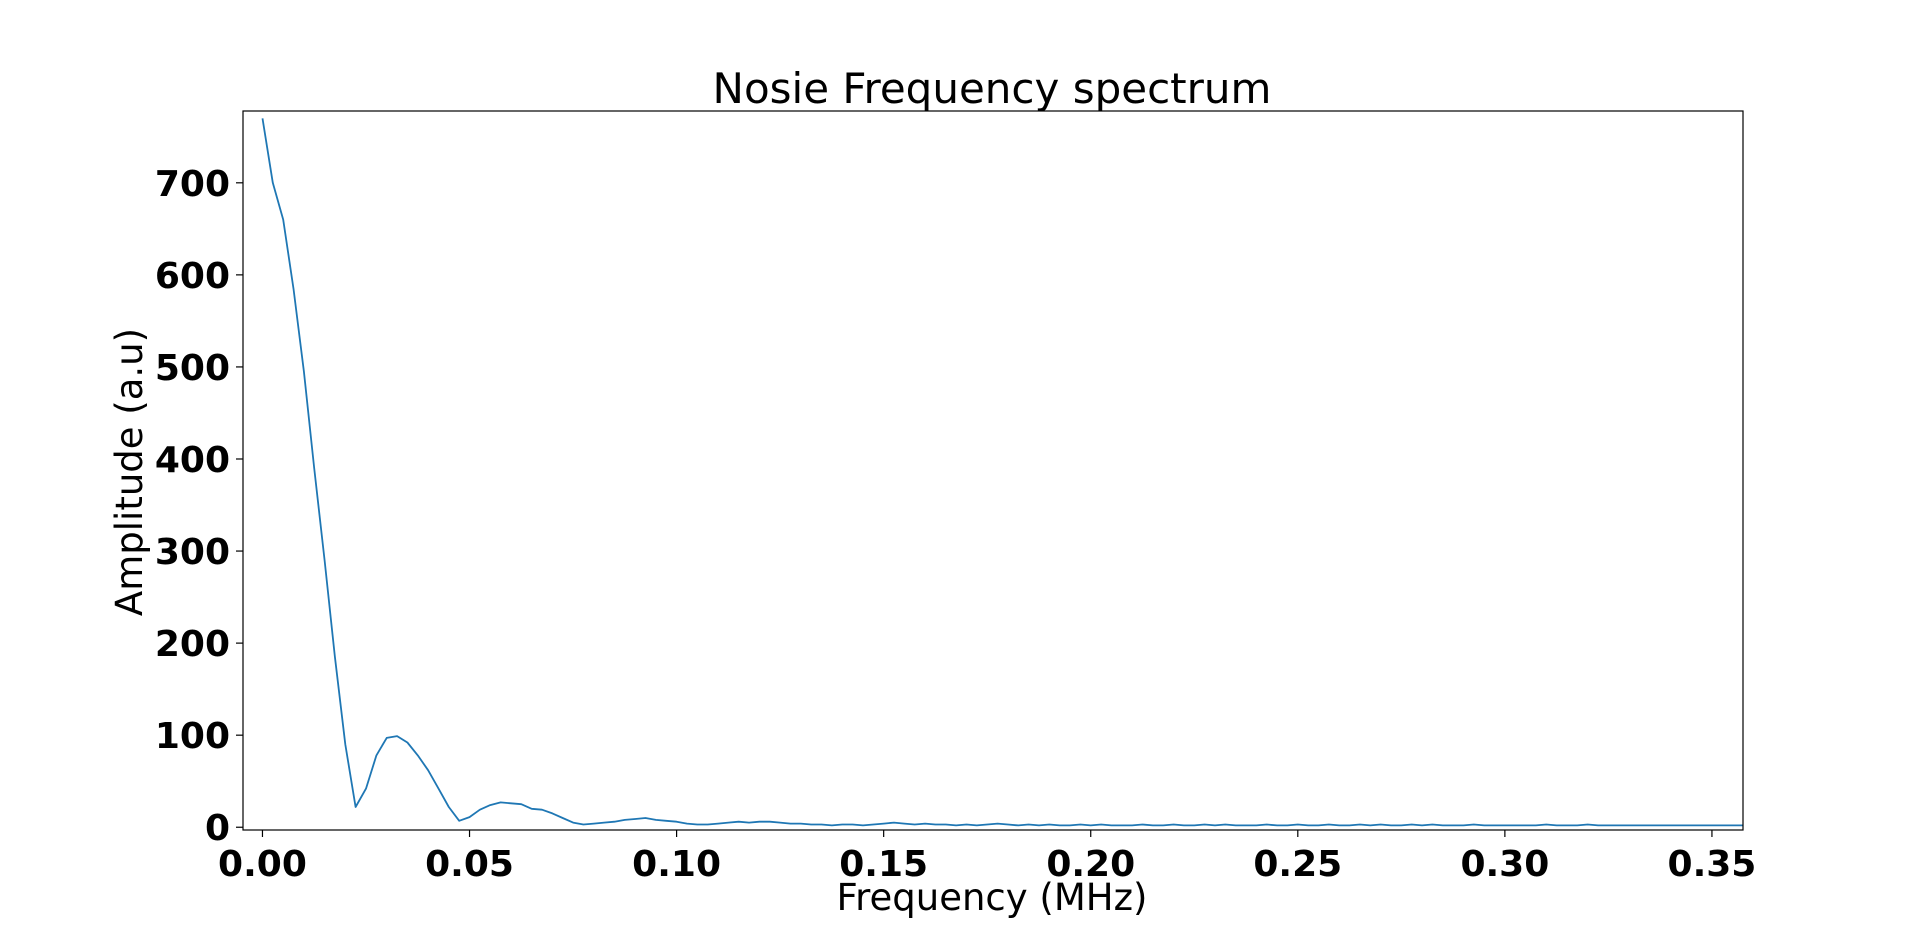 Image resolution: width=1920 pixels, height=932 pixels. What do you see at coordinates (992, 88) in the screenshot?
I see `chart-title: Nosie Frequency spectrum` at bounding box center [992, 88].